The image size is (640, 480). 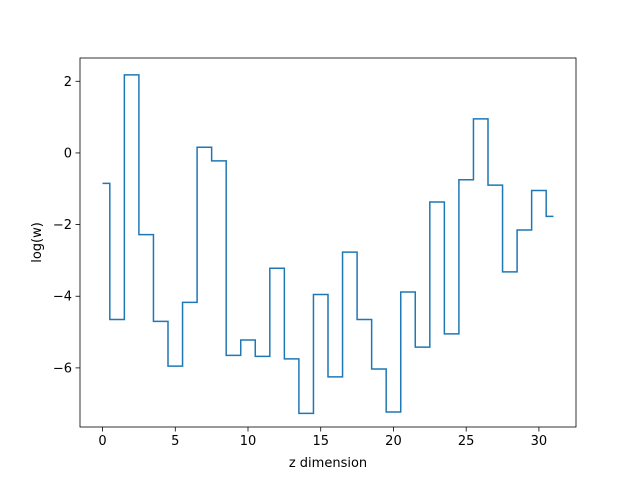 I want to click on y-axis-label: log(w), so click(x=37, y=242).